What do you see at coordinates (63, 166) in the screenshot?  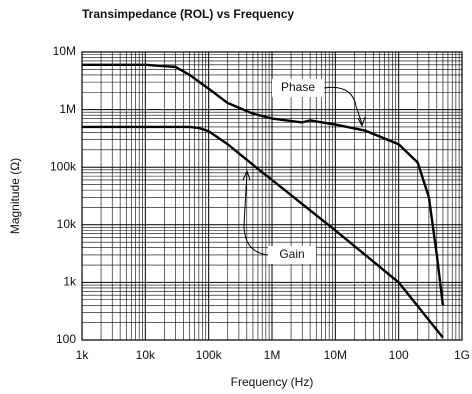 I see `y-tick-label: 100k` at bounding box center [63, 166].